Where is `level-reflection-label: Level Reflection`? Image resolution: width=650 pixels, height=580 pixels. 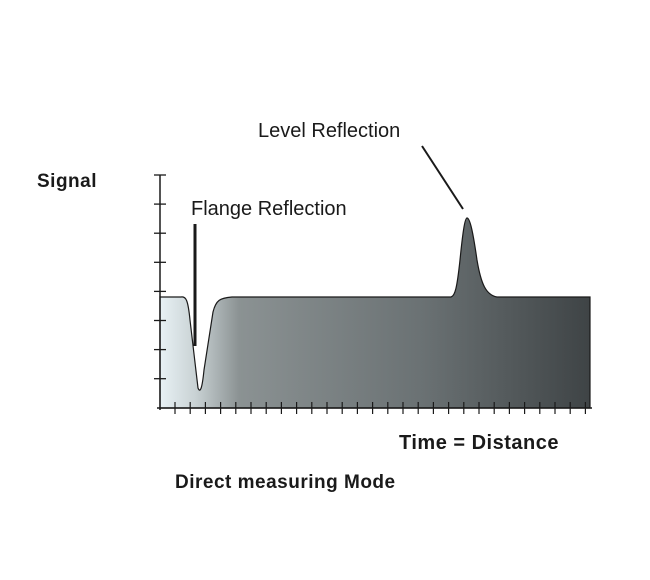
level-reflection-label: Level Reflection is located at coordinates (329, 131).